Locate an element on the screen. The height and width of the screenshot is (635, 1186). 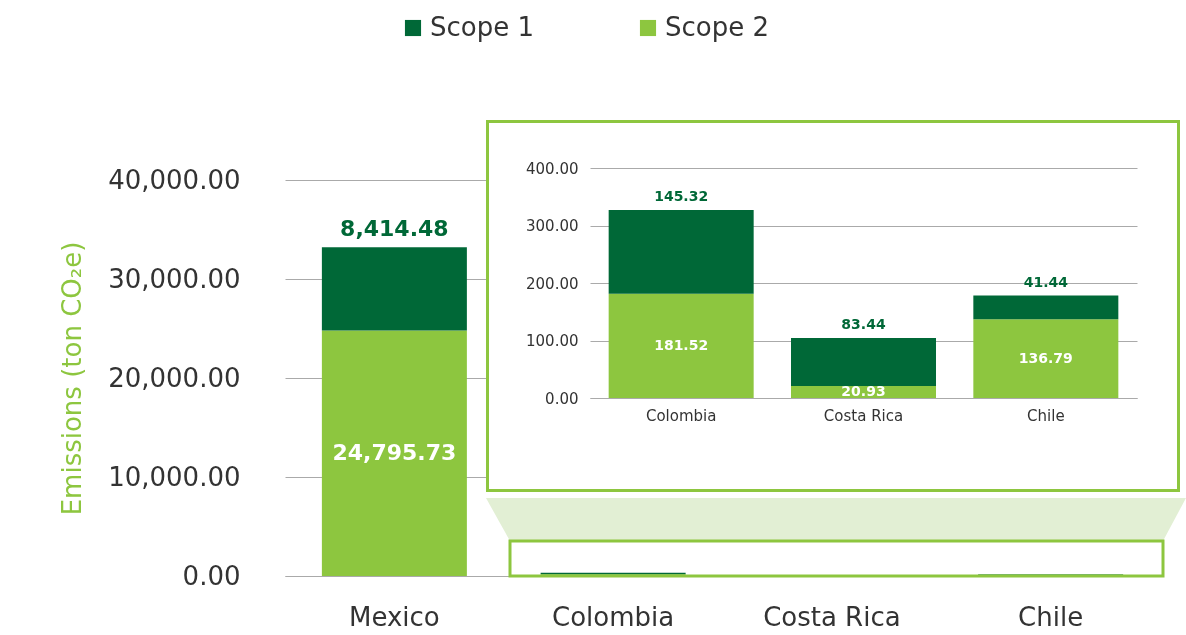
y-axis-title: Emissions (ton CO₂e) is located at coordinates (72, 378).